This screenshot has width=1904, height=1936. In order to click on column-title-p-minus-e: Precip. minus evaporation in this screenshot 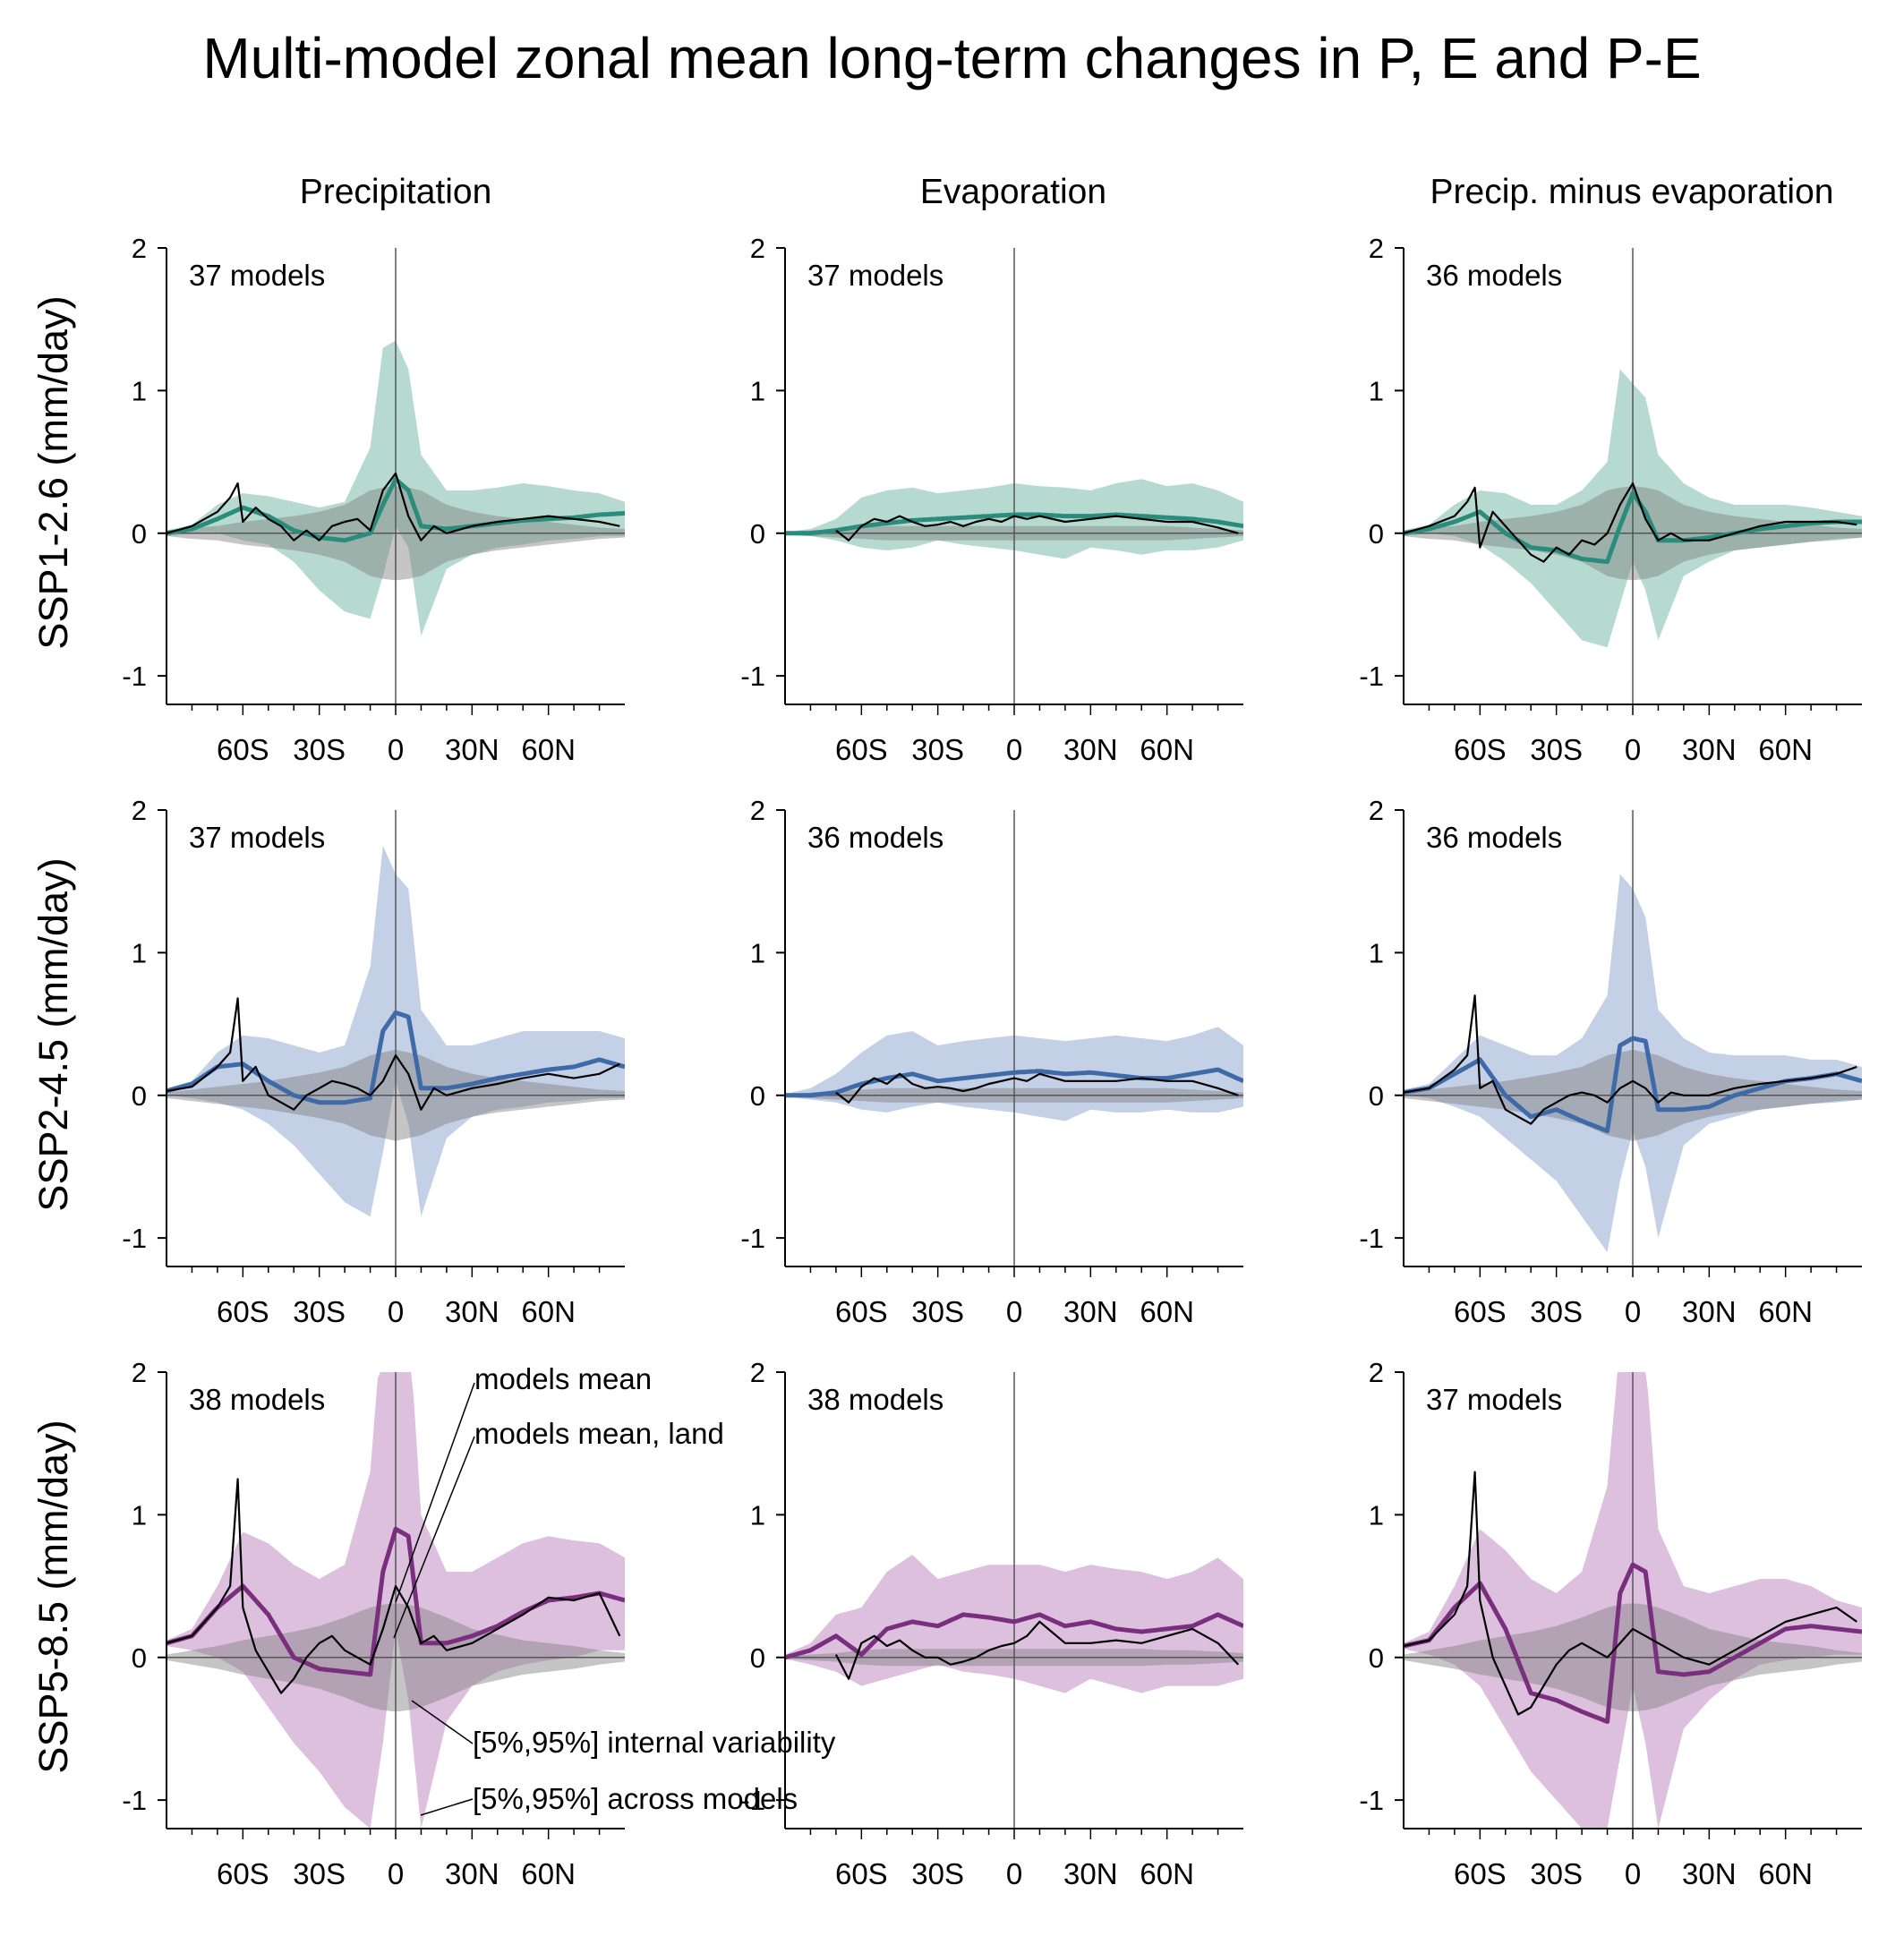, I will do `click(1632, 192)`.